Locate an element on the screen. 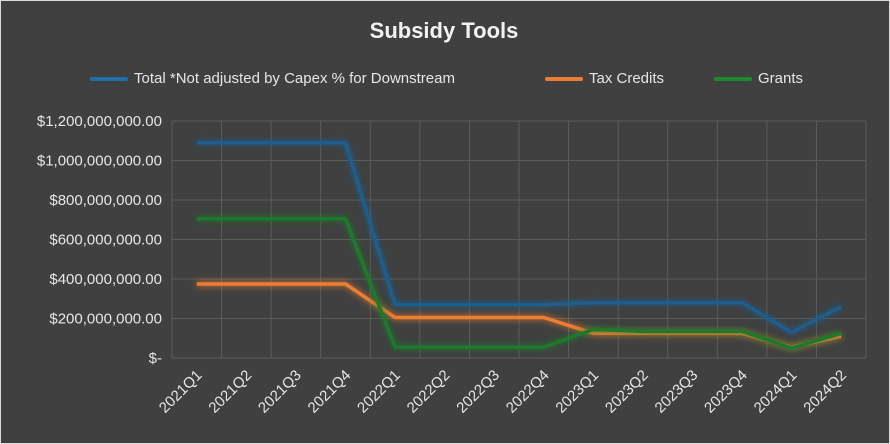 The width and height of the screenshot is (890, 444). x-tick-label: 2024Q2 is located at coordinates (825, 392).